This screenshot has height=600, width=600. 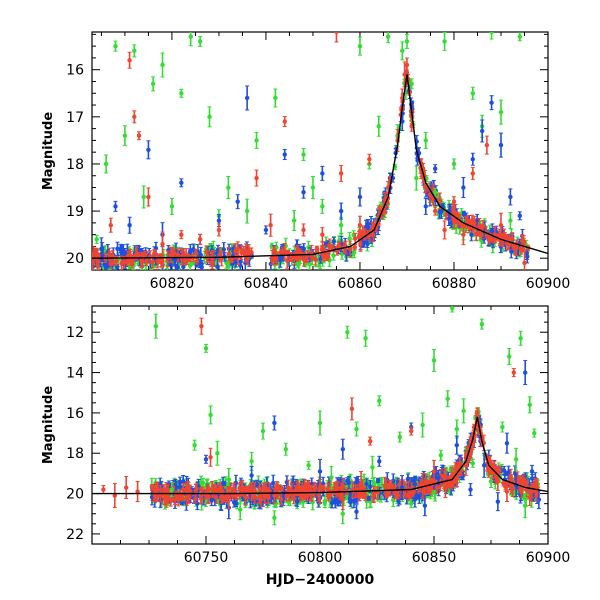 What do you see at coordinates (454, 284) in the screenshot?
I see `x-tick-label: 60880` at bounding box center [454, 284].